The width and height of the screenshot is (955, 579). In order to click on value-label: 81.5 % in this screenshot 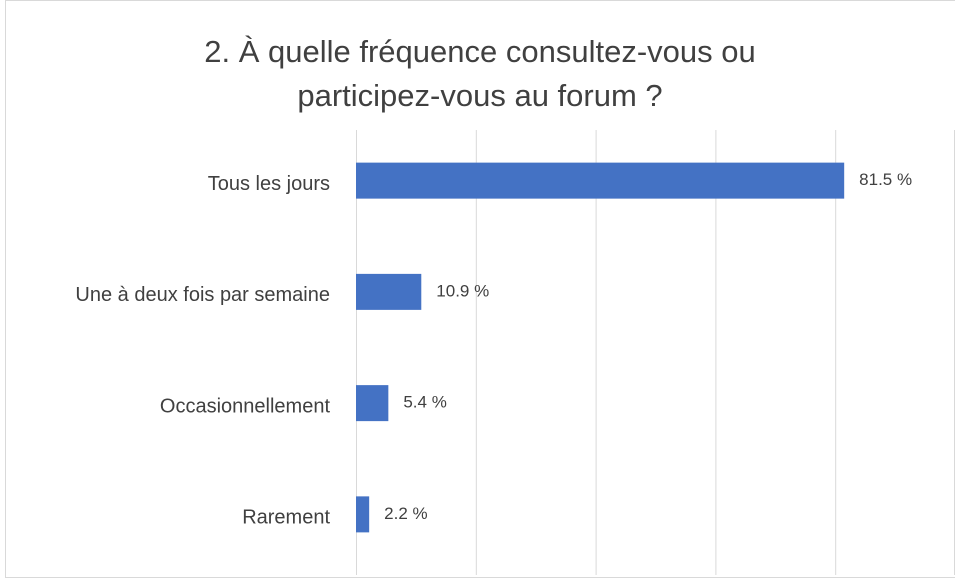, I will do `click(885, 179)`.